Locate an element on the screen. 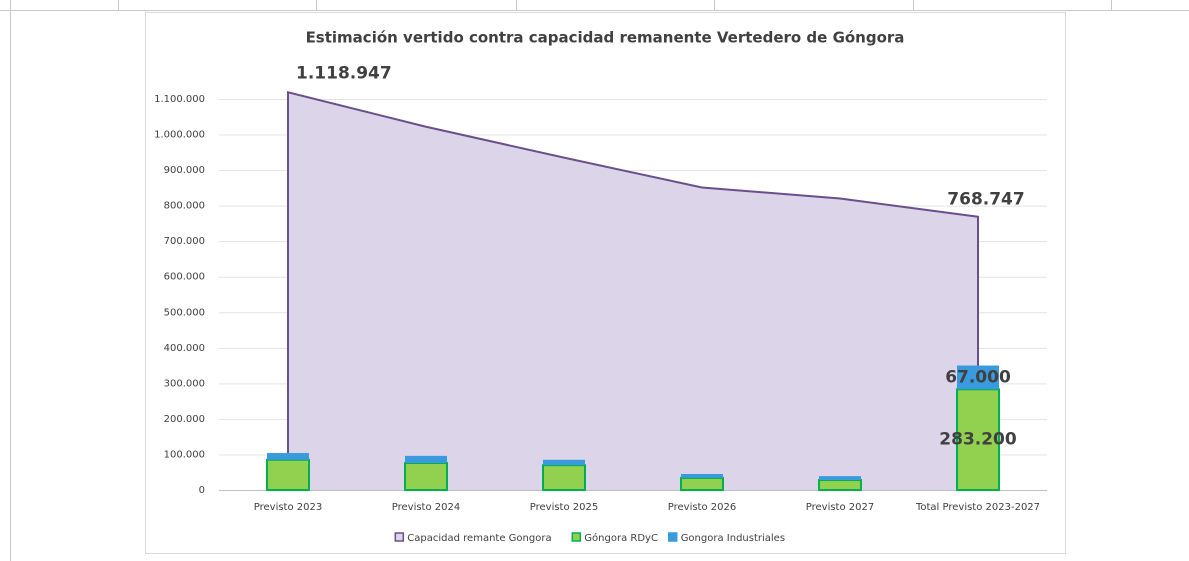 The height and width of the screenshot is (561, 1189). y-tick-label: 300.000 is located at coordinates (184, 383).